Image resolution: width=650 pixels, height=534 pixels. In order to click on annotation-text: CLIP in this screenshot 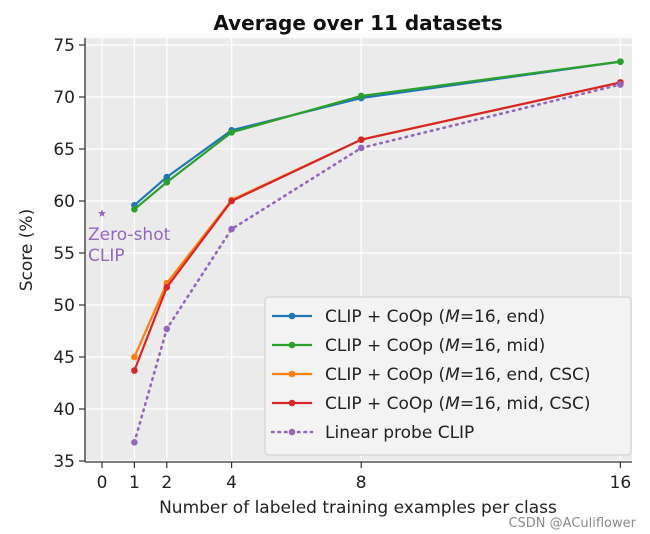, I will do `click(106, 256)`.